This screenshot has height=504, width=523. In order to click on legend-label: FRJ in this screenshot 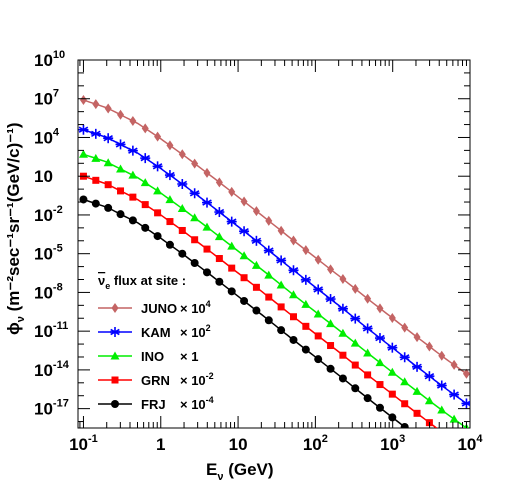, I will do `click(153, 404)`.